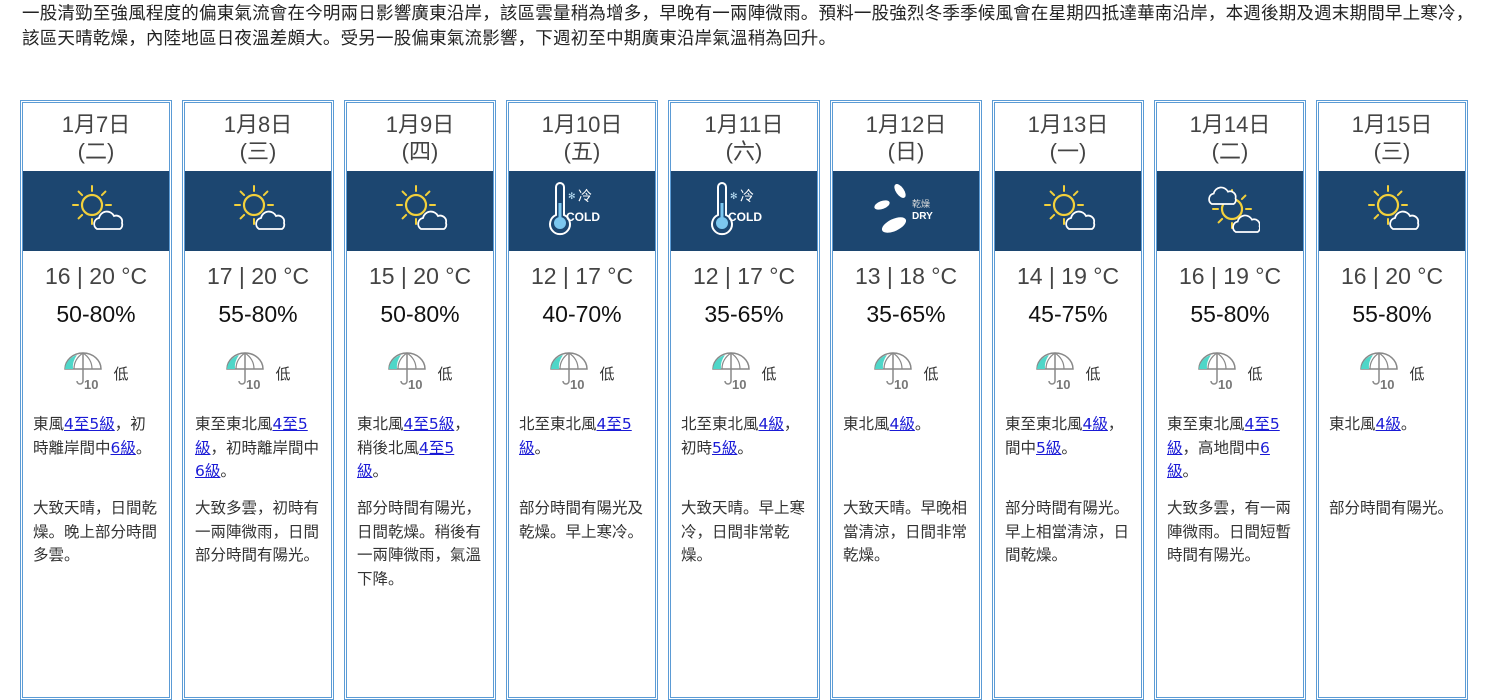  Describe the element at coordinates (97, 449) in the screenshot. I see `wind-forecast: 東風4至5級，初時離岸間中6級。` at that location.